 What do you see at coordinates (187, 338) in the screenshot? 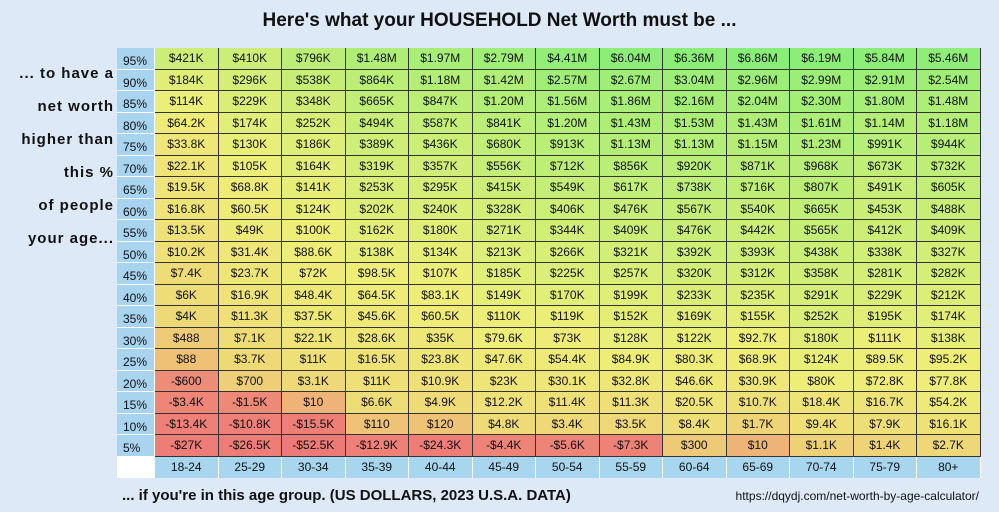
I see `net-worth-cell: $488` at bounding box center [187, 338].